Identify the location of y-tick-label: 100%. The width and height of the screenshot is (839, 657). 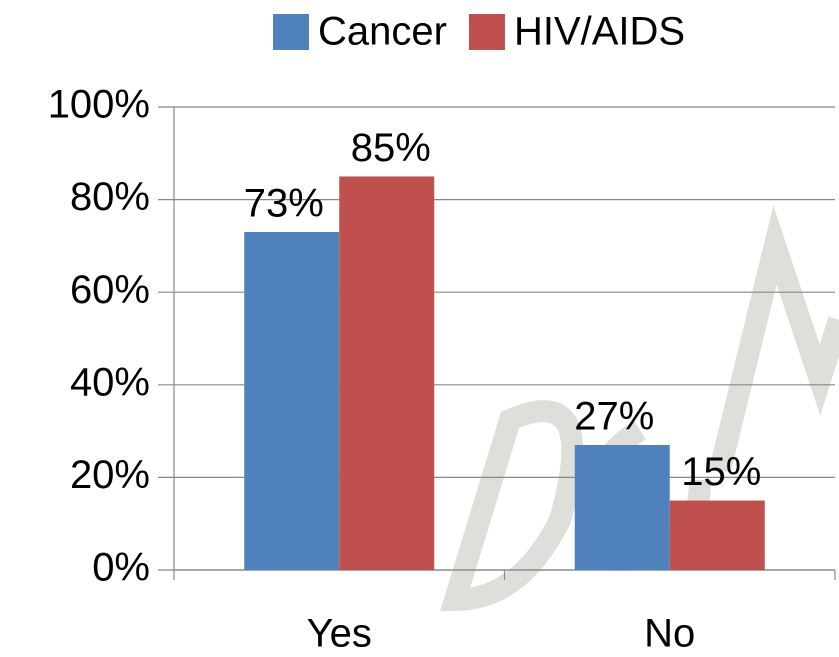
(99, 105).